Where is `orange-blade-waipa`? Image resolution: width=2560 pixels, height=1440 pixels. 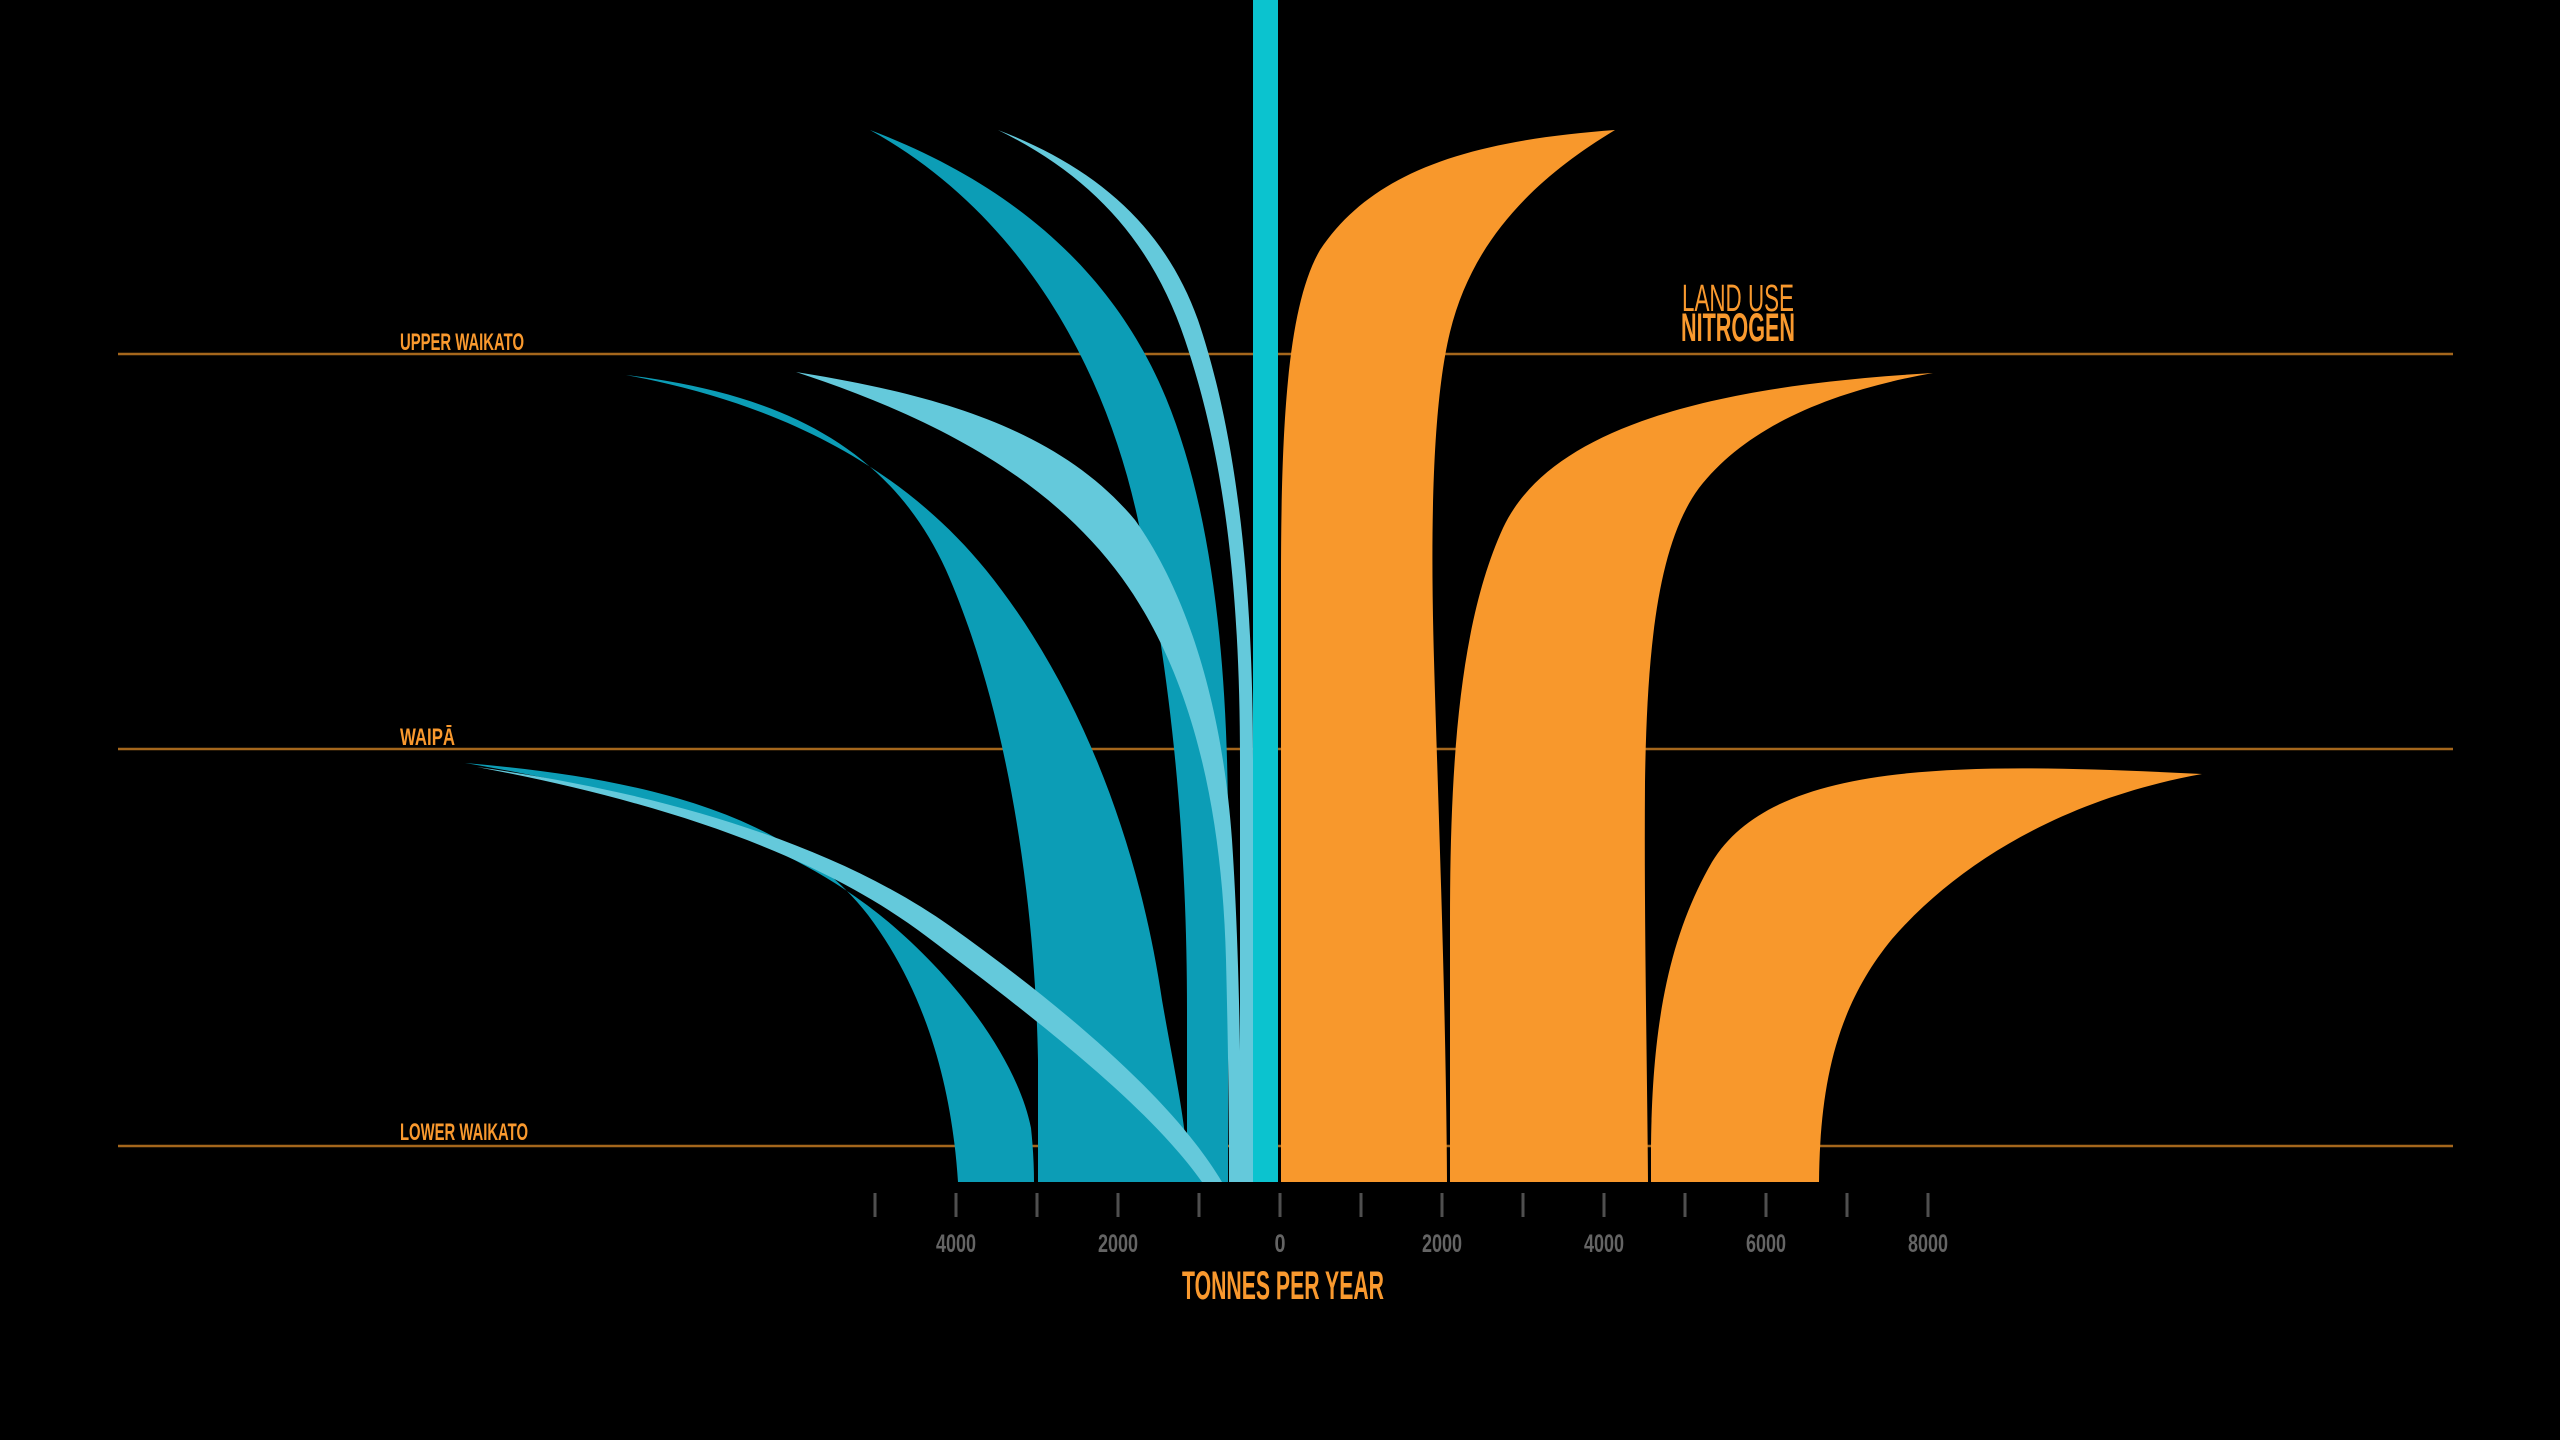 orange-blade-waipa is located at coordinates (1691, 777).